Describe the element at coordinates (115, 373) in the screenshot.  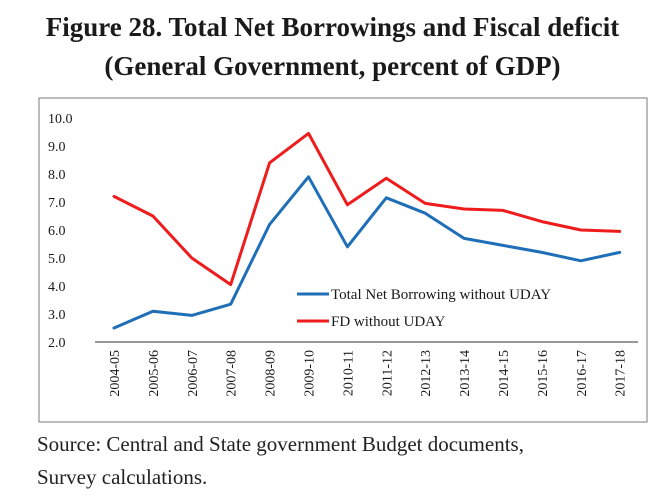
I see `x-tick-label: 2004-05` at that location.